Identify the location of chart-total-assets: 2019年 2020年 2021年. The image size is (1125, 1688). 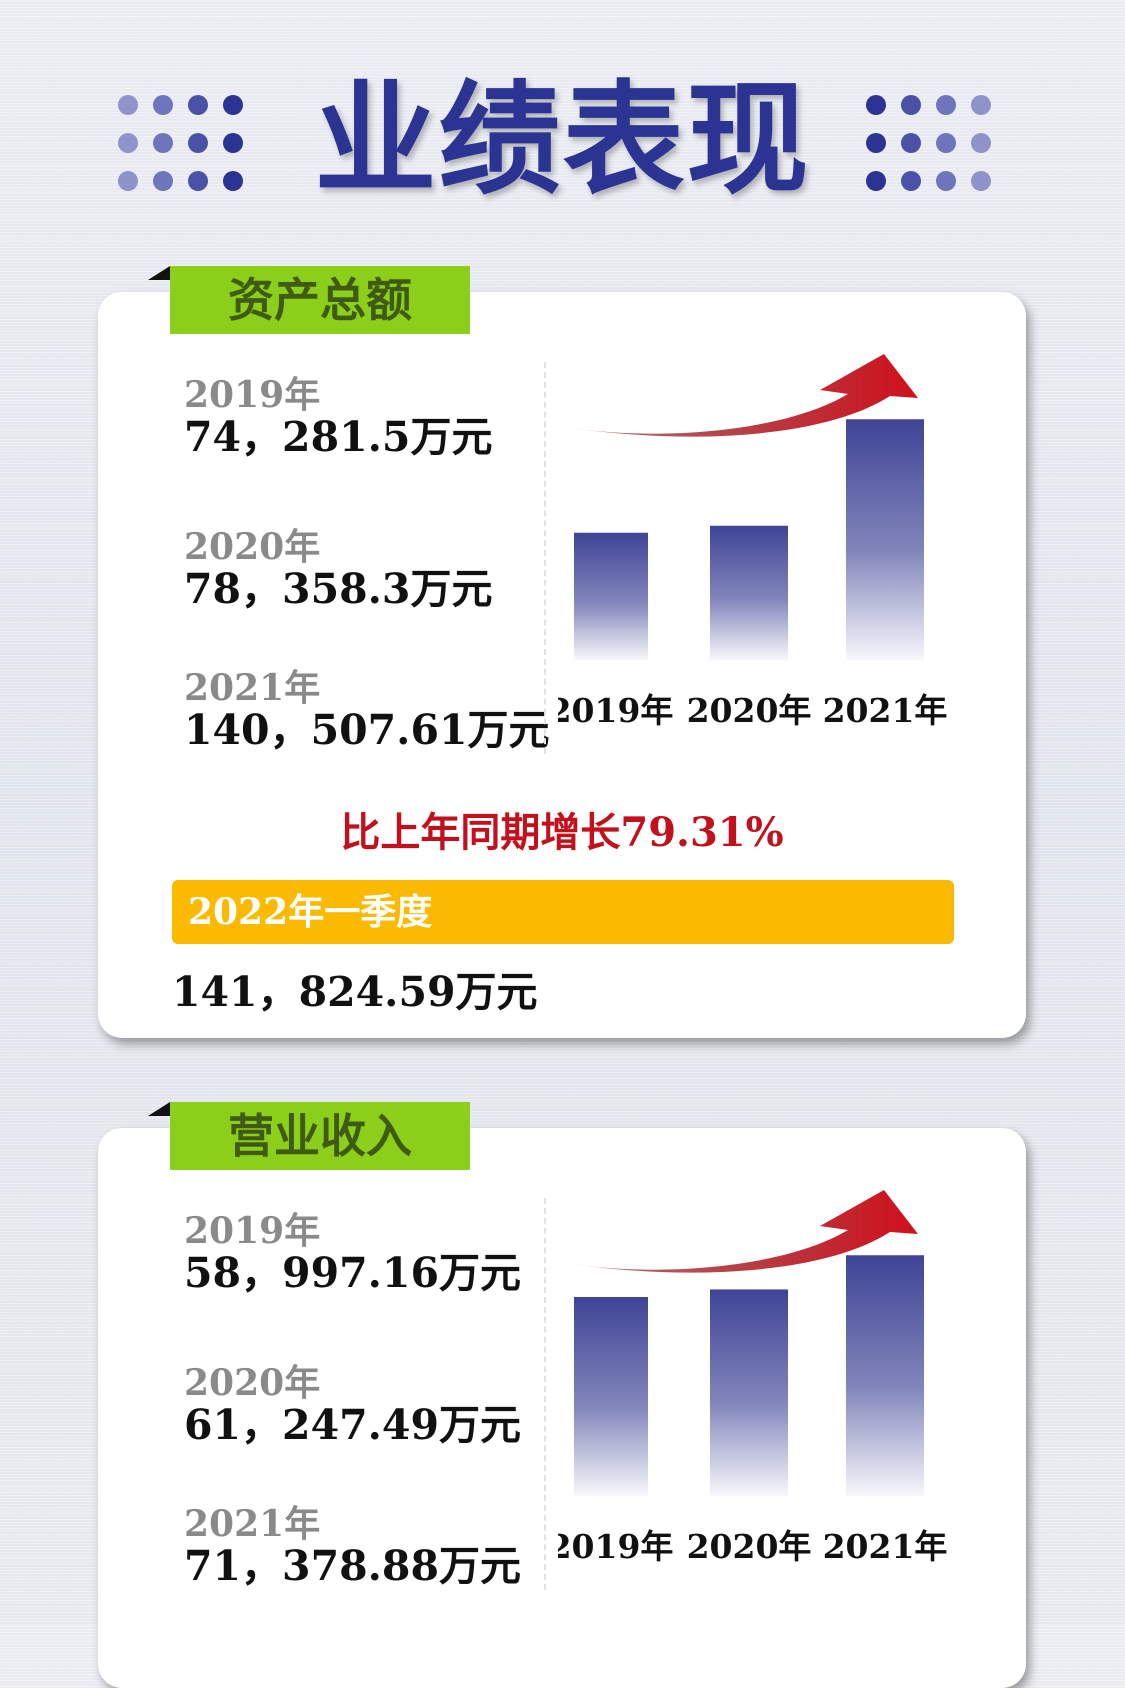
(753, 542).